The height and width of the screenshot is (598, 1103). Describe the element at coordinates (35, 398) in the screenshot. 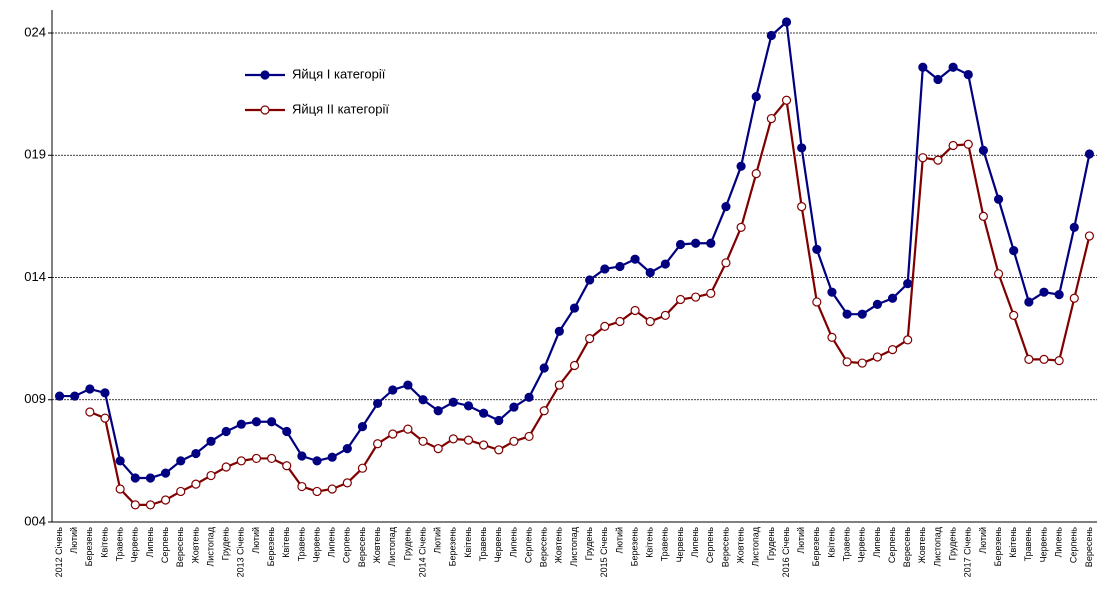

I see `y-tick-label: 009` at that location.